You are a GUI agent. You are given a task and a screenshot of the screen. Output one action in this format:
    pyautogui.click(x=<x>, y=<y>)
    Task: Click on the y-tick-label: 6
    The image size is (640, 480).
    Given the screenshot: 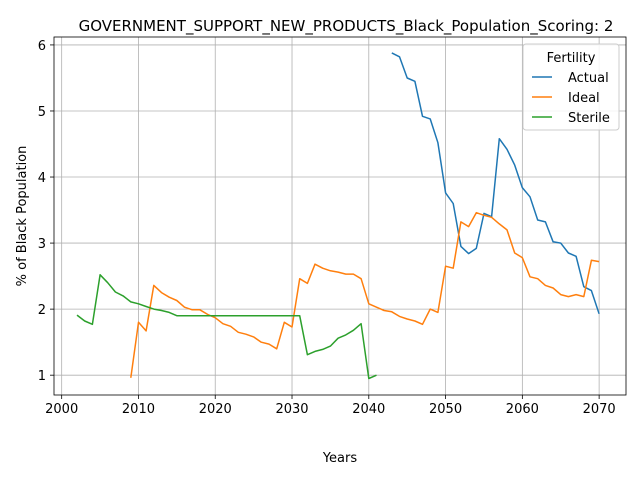 What is the action you would take?
    pyautogui.click(x=42, y=46)
    